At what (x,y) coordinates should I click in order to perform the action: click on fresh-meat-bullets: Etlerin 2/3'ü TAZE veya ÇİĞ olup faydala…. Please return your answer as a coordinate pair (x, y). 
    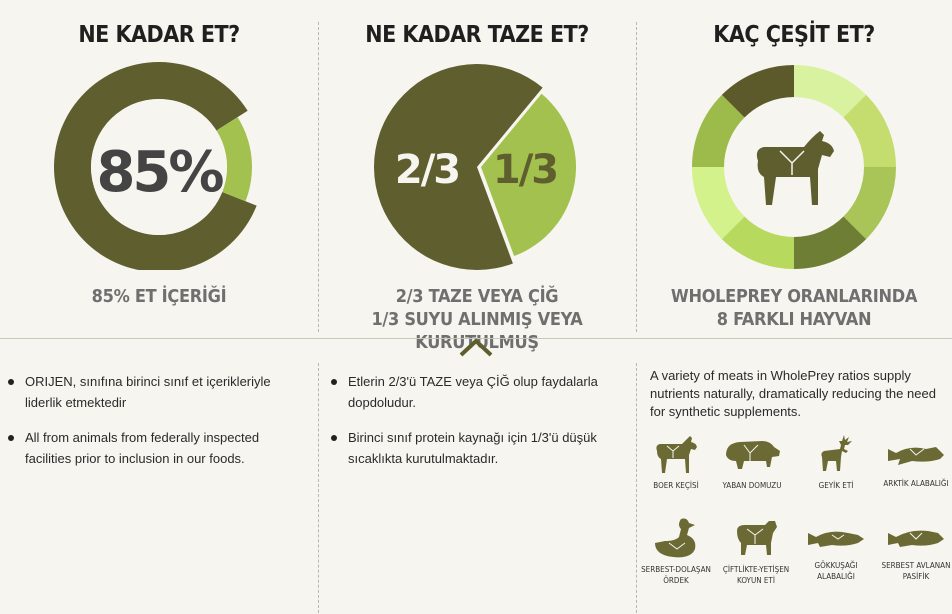
    Looking at the image, I should click on (471, 427).